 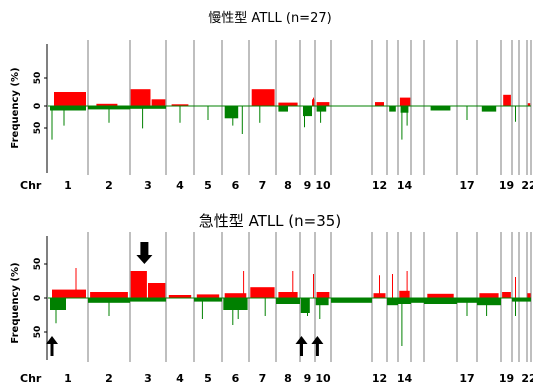 What do you see at coordinates (270, 221) in the screenshot?
I see `panel-title: 急性型 ATLL (n=35)` at bounding box center [270, 221].